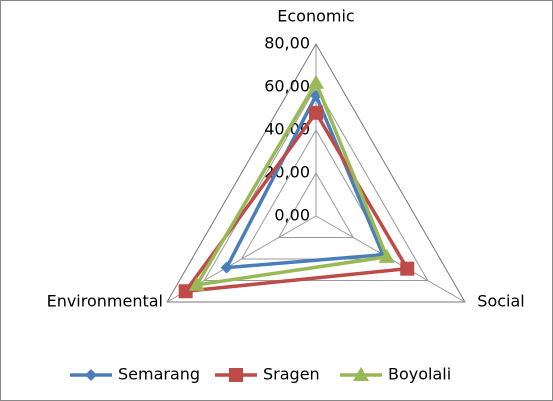 The height and width of the screenshot is (401, 553). I want to click on r-tick-label: 80,00, so click(287, 43).